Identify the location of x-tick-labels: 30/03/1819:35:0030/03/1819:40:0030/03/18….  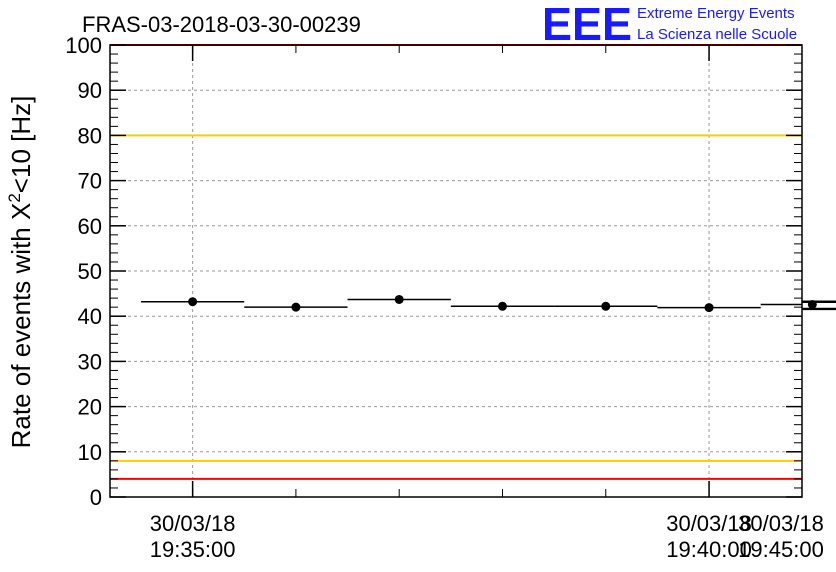
(487, 536).